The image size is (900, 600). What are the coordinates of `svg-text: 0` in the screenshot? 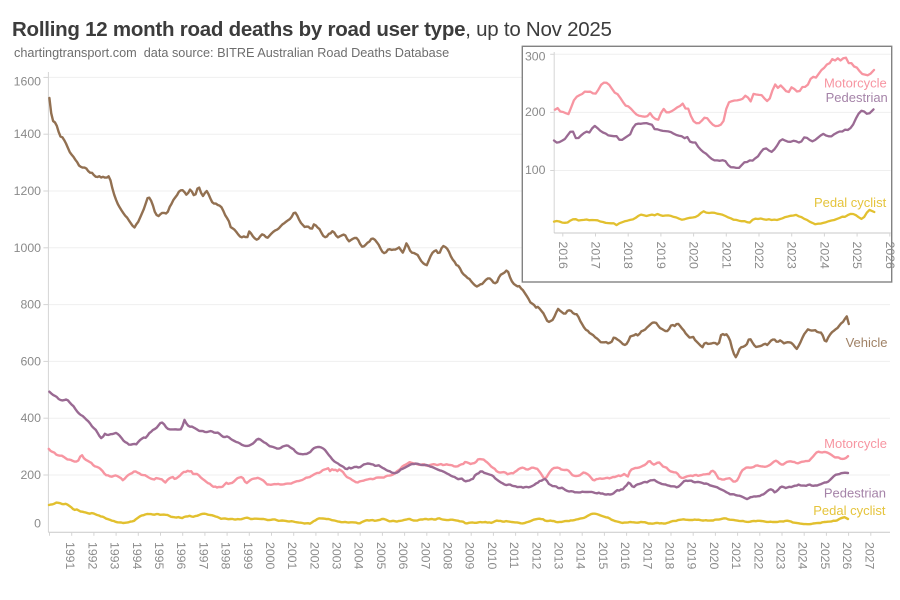 It's located at (37, 523).